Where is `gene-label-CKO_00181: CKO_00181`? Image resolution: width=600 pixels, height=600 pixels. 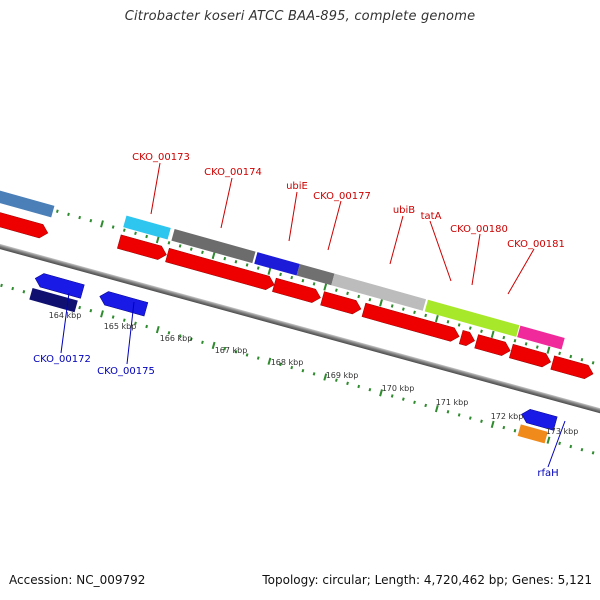 gene-label-CKO_00181: CKO_00181 is located at coordinates (536, 244).